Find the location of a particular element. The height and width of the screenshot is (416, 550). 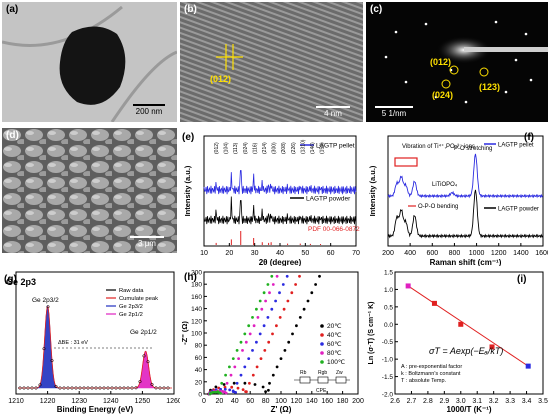

arrhenius-xtick-label: 2.8 is located at coordinates (428, 401).